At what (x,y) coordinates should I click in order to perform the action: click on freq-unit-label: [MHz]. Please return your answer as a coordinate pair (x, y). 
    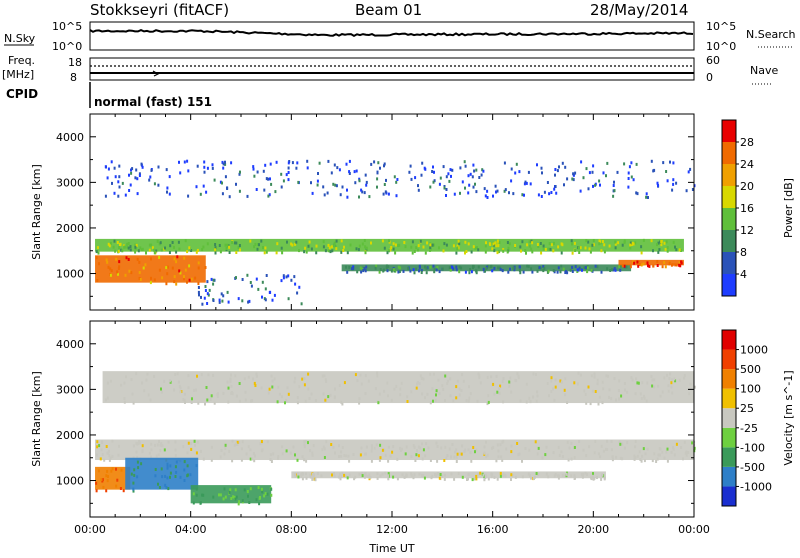
    Looking at the image, I should click on (18, 74).